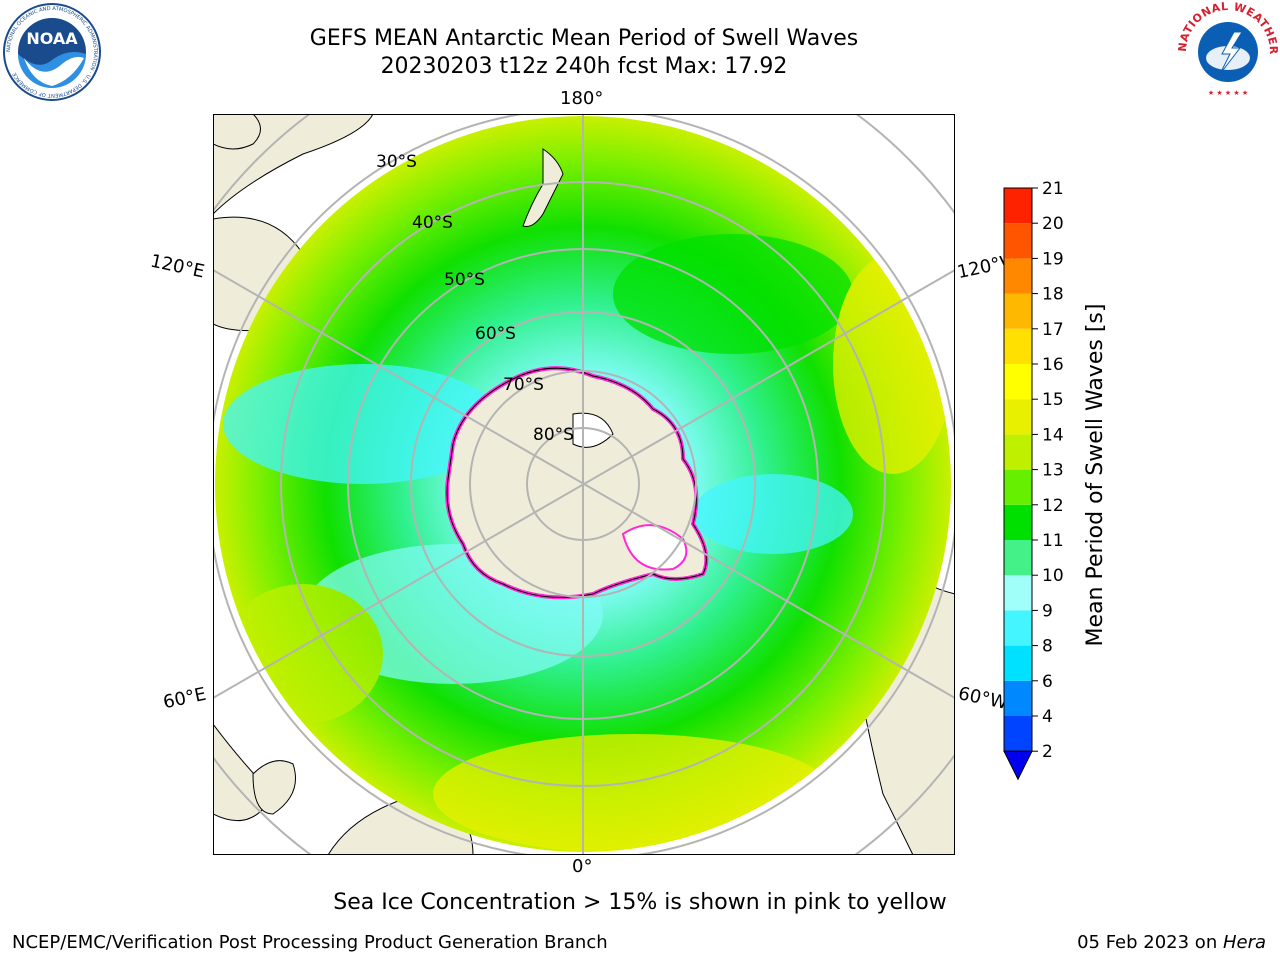 Image resolution: width=1280 pixels, height=960 pixels. I want to click on colorbar-tick-label: 20, so click(1053, 224).